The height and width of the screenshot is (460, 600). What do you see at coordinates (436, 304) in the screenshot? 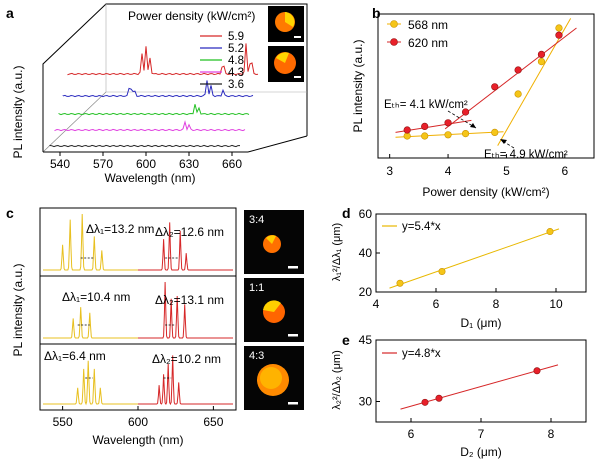
I see `panel-d-xtick-label: 6` at bounding box center [436, 304].